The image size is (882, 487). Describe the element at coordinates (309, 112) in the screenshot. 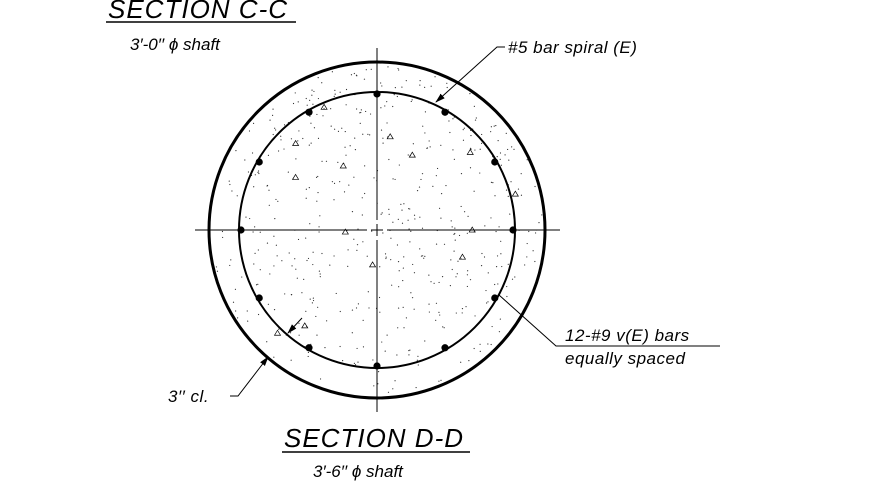

I see `rebar` at that location.